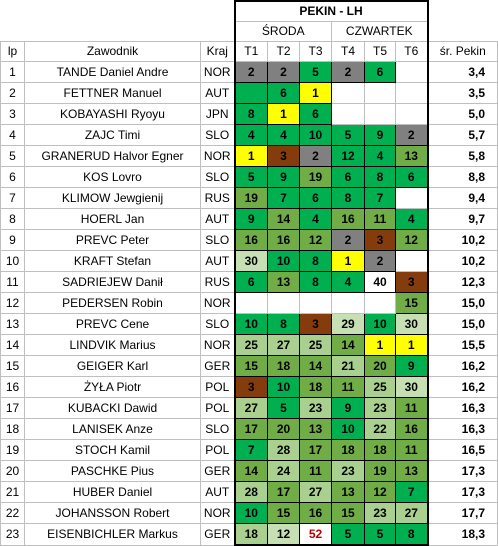  What do you see at coordinates (112, 72) in the screenshot?
I see `row-name: TANDE Daniel Andre` at bounding box center [112, 72].